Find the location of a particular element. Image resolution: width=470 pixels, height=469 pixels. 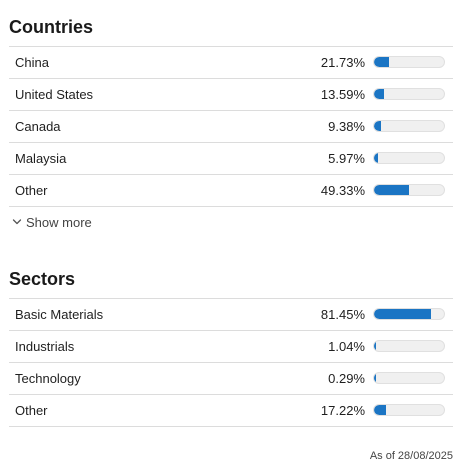

countries-row: United States 13.59% is located at coordinates (231, 95).